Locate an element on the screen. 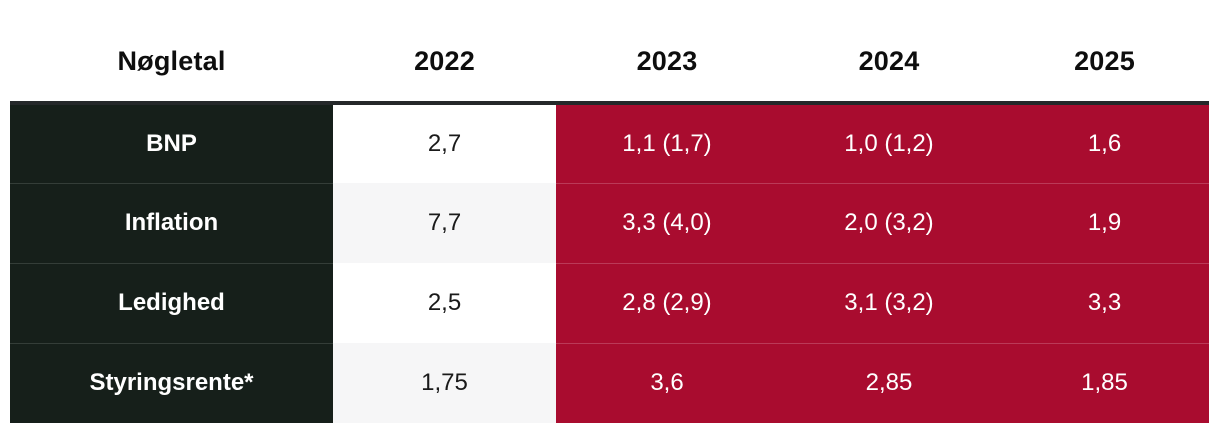  row-label-ledighed: Ledighed is located at coordinates (171, 302).